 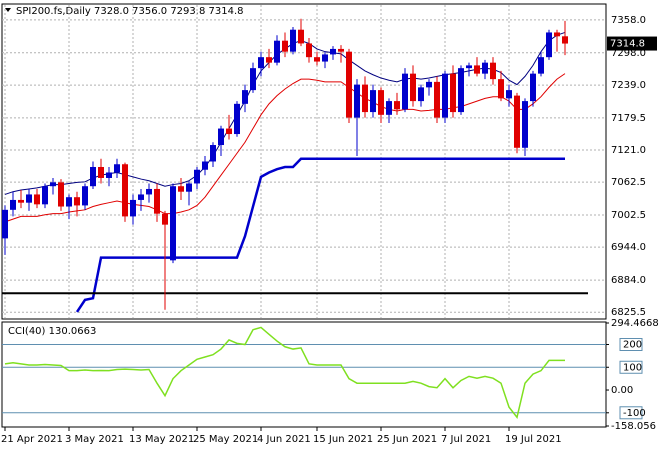 What do you see at coordinates (628, 20) in the screenshot?
I see `y-tick-label: 7358.0` at bounding box center [628, 20].